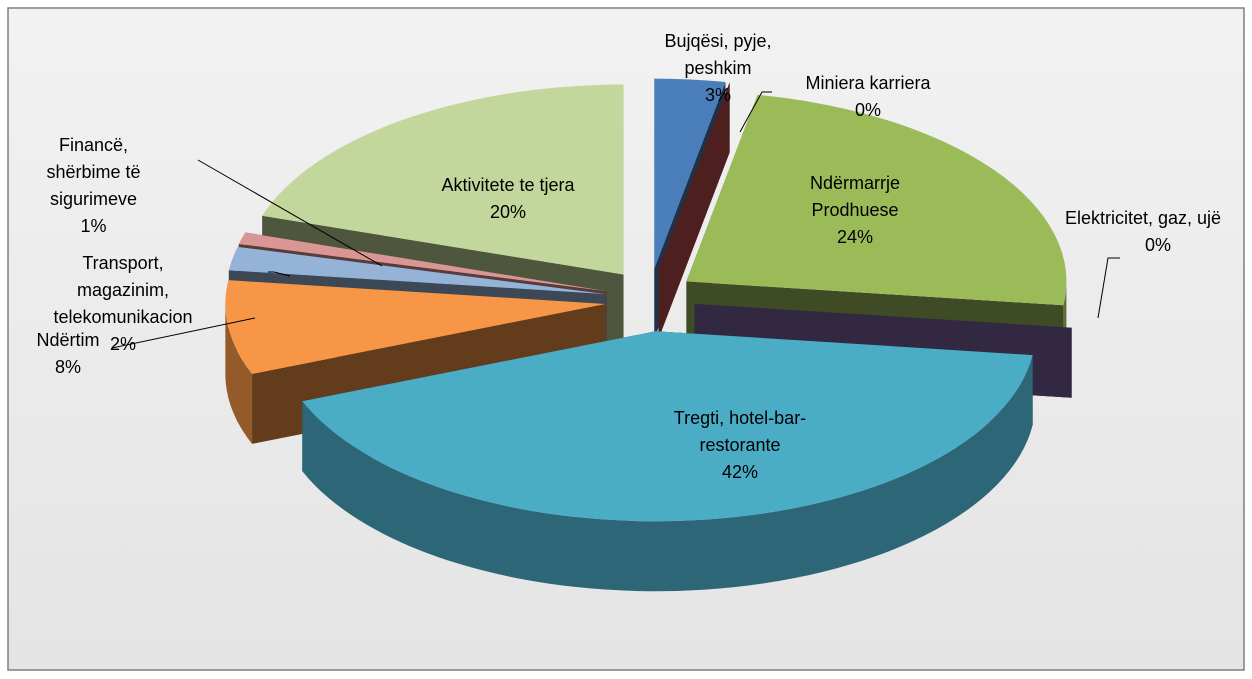 This screenshot has height=679, width=1252. I want to click on category-label: Elektricitet, gaz, ujë, so click(1143, 218).